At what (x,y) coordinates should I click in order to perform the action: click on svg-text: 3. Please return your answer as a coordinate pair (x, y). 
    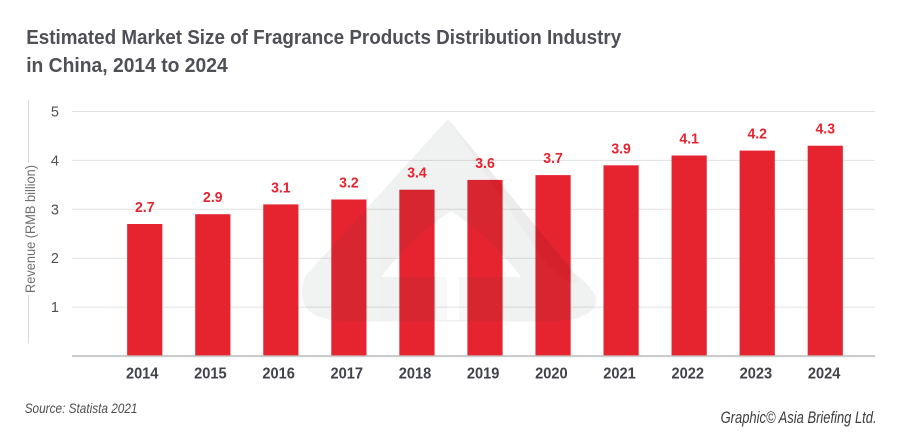
    Looking at the image, I should click on (55, 210).